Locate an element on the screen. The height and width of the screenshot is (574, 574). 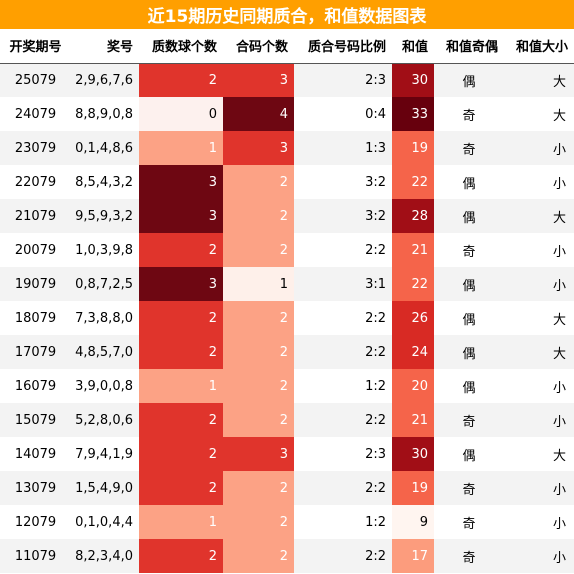
cell-period: 24079 is located at coordinates (35, 114).